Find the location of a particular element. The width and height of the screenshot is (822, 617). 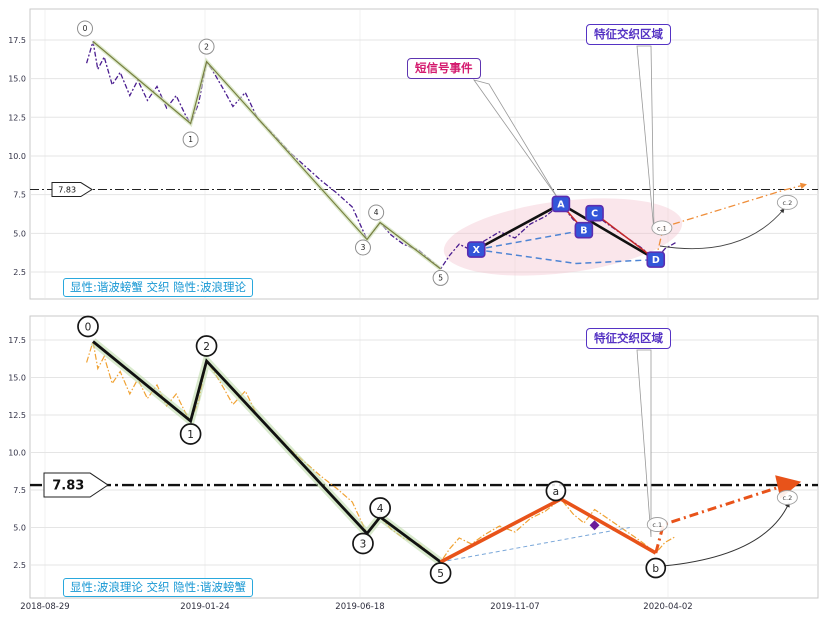

upper-ref-callout-text: 7.83 is located at coordinates (67, 189).